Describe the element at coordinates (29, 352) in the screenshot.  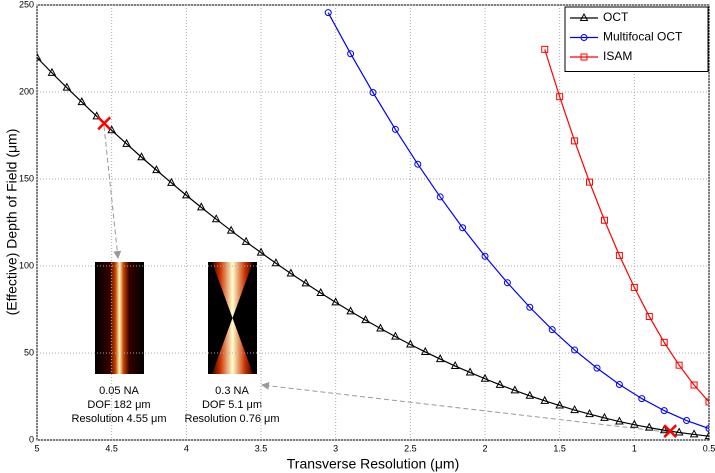
I see `y-tick-label: 50` at that location.